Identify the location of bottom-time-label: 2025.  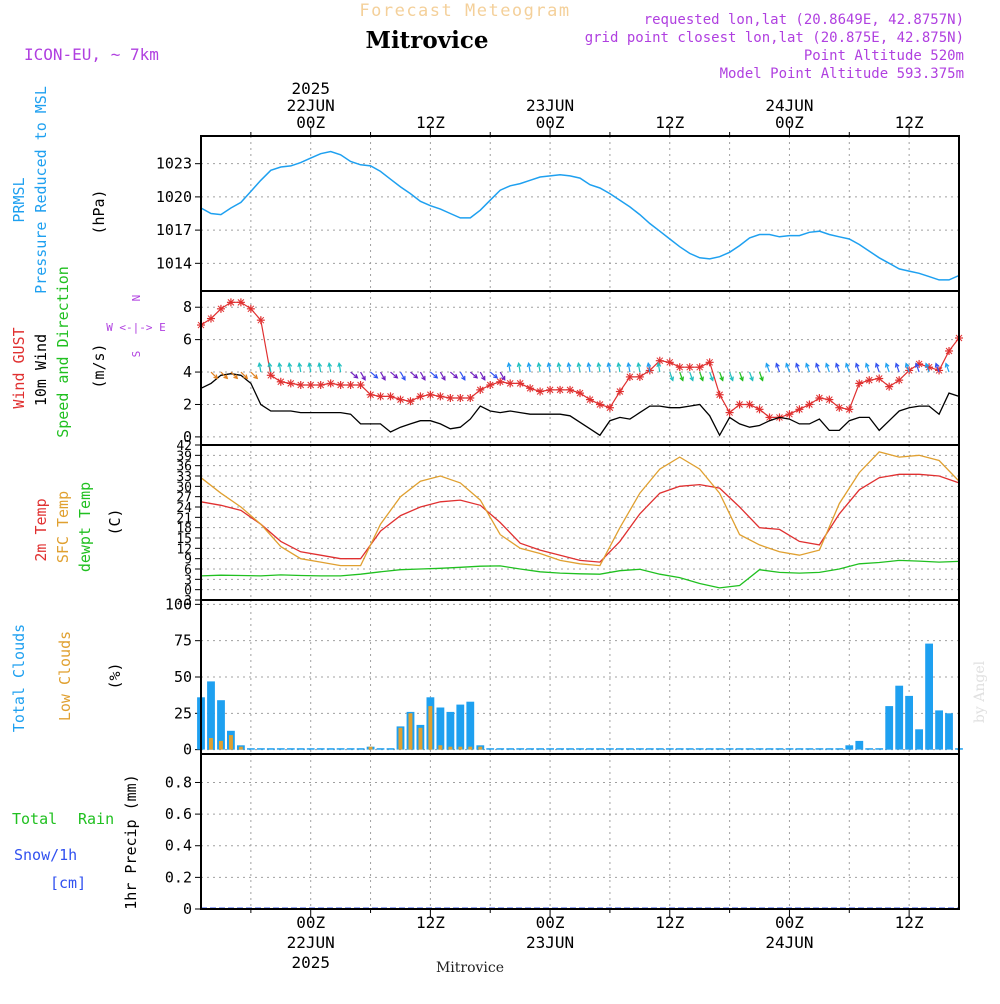
(310, 962).